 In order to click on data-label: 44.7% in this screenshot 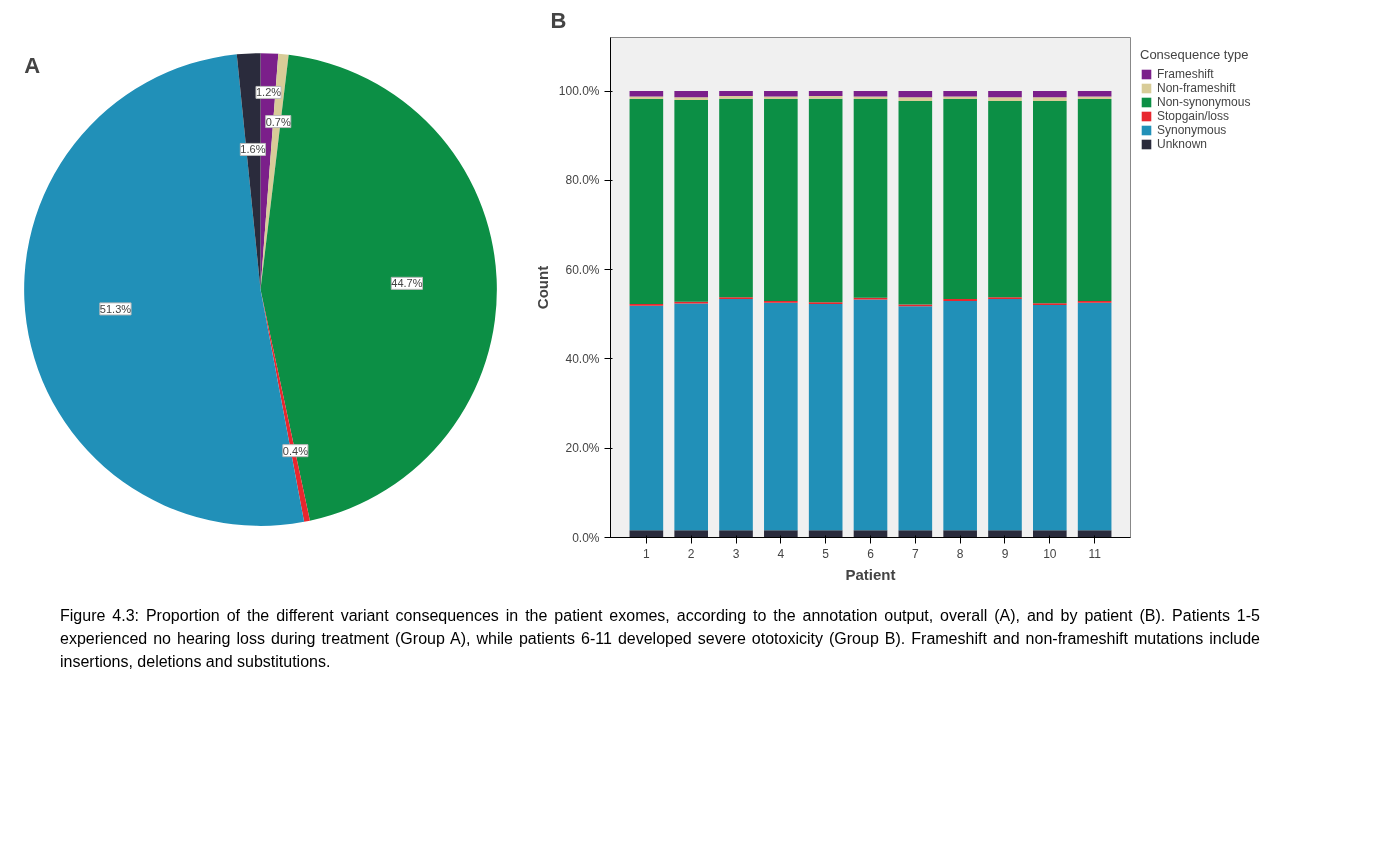, I will do `click(407, 283)`.